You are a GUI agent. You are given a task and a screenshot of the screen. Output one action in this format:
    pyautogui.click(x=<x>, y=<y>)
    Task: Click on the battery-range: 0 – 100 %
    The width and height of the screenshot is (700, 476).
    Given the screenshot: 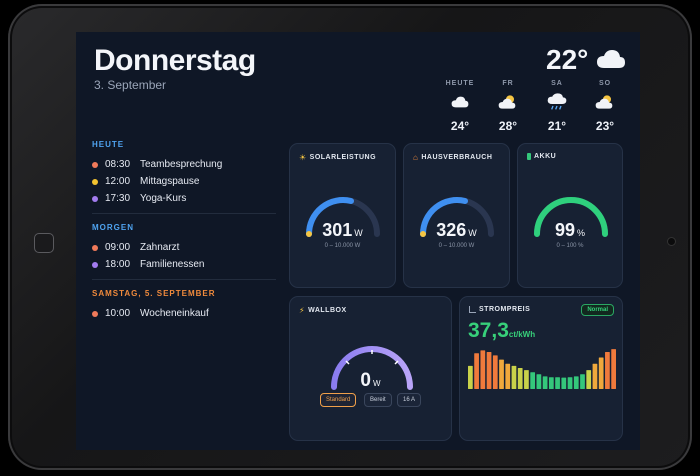 What is the action you would take?
    pyautogui.click(x=570, y=246)
    